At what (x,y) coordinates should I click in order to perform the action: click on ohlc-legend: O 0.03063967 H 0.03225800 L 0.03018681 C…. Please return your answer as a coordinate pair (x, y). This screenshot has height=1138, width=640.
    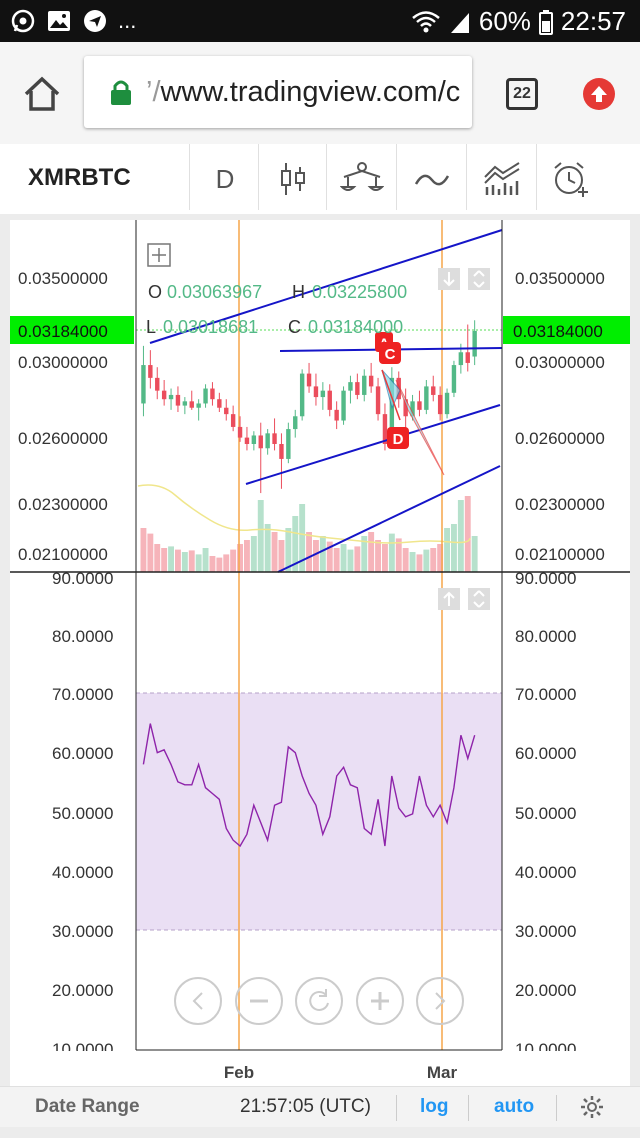
    Looking at the image, I should click on (276, 309).